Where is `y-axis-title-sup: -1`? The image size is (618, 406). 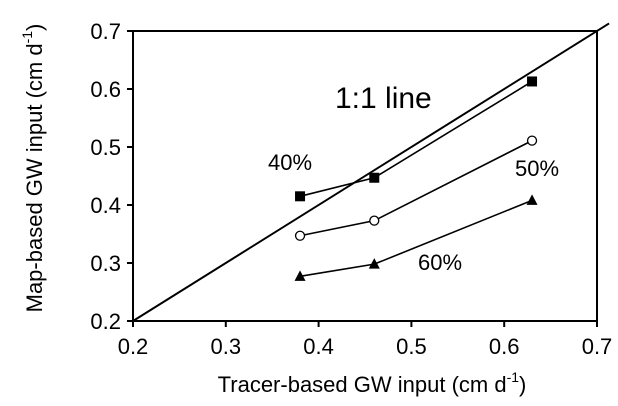
y-axis-title-sup: -1 is located at coordinates (27, 37).